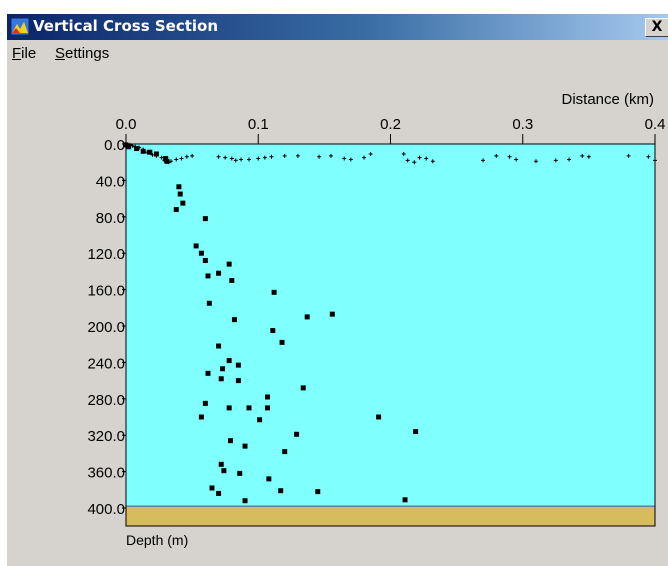 This screenshot has height=566, width=668. Describe the element at coordinates (29, 53) in the screenshot. I see `menu-file-label: ile` at that location.